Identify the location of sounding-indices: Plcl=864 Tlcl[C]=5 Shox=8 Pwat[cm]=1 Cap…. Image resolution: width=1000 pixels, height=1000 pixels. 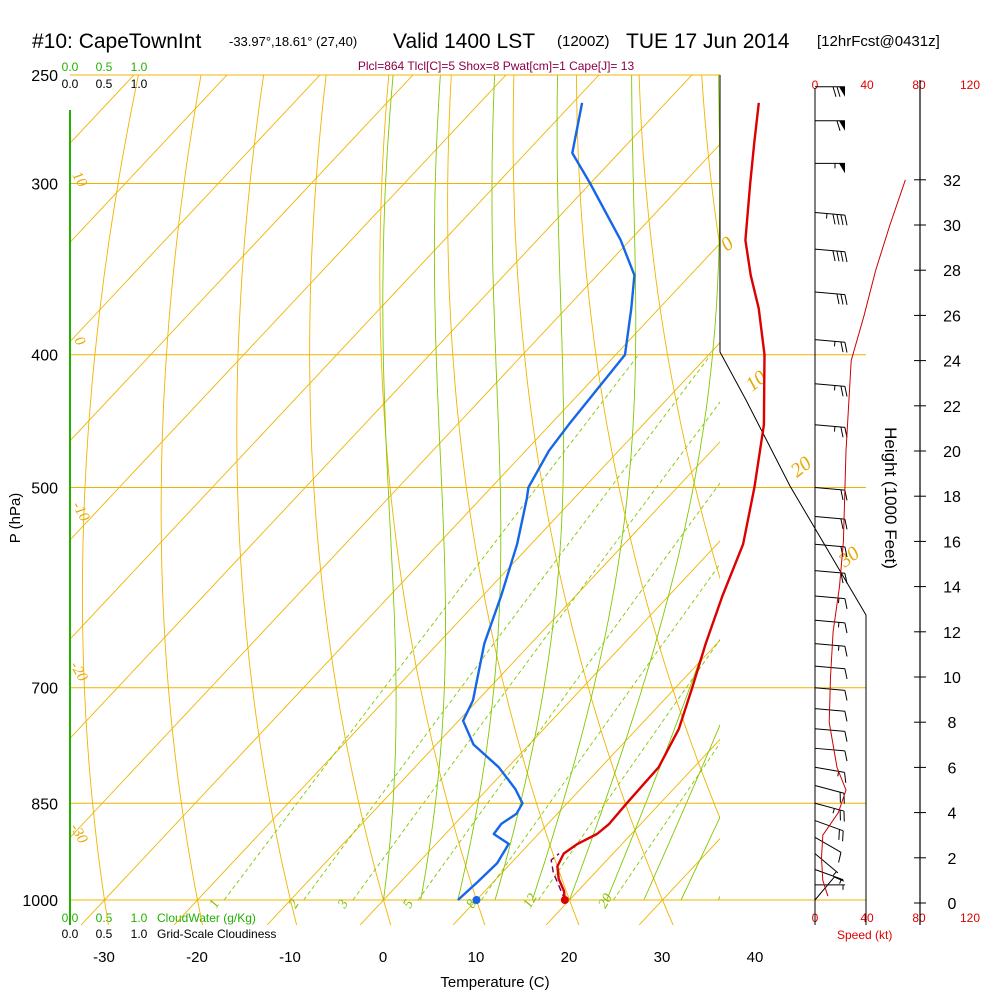
(496, 66).